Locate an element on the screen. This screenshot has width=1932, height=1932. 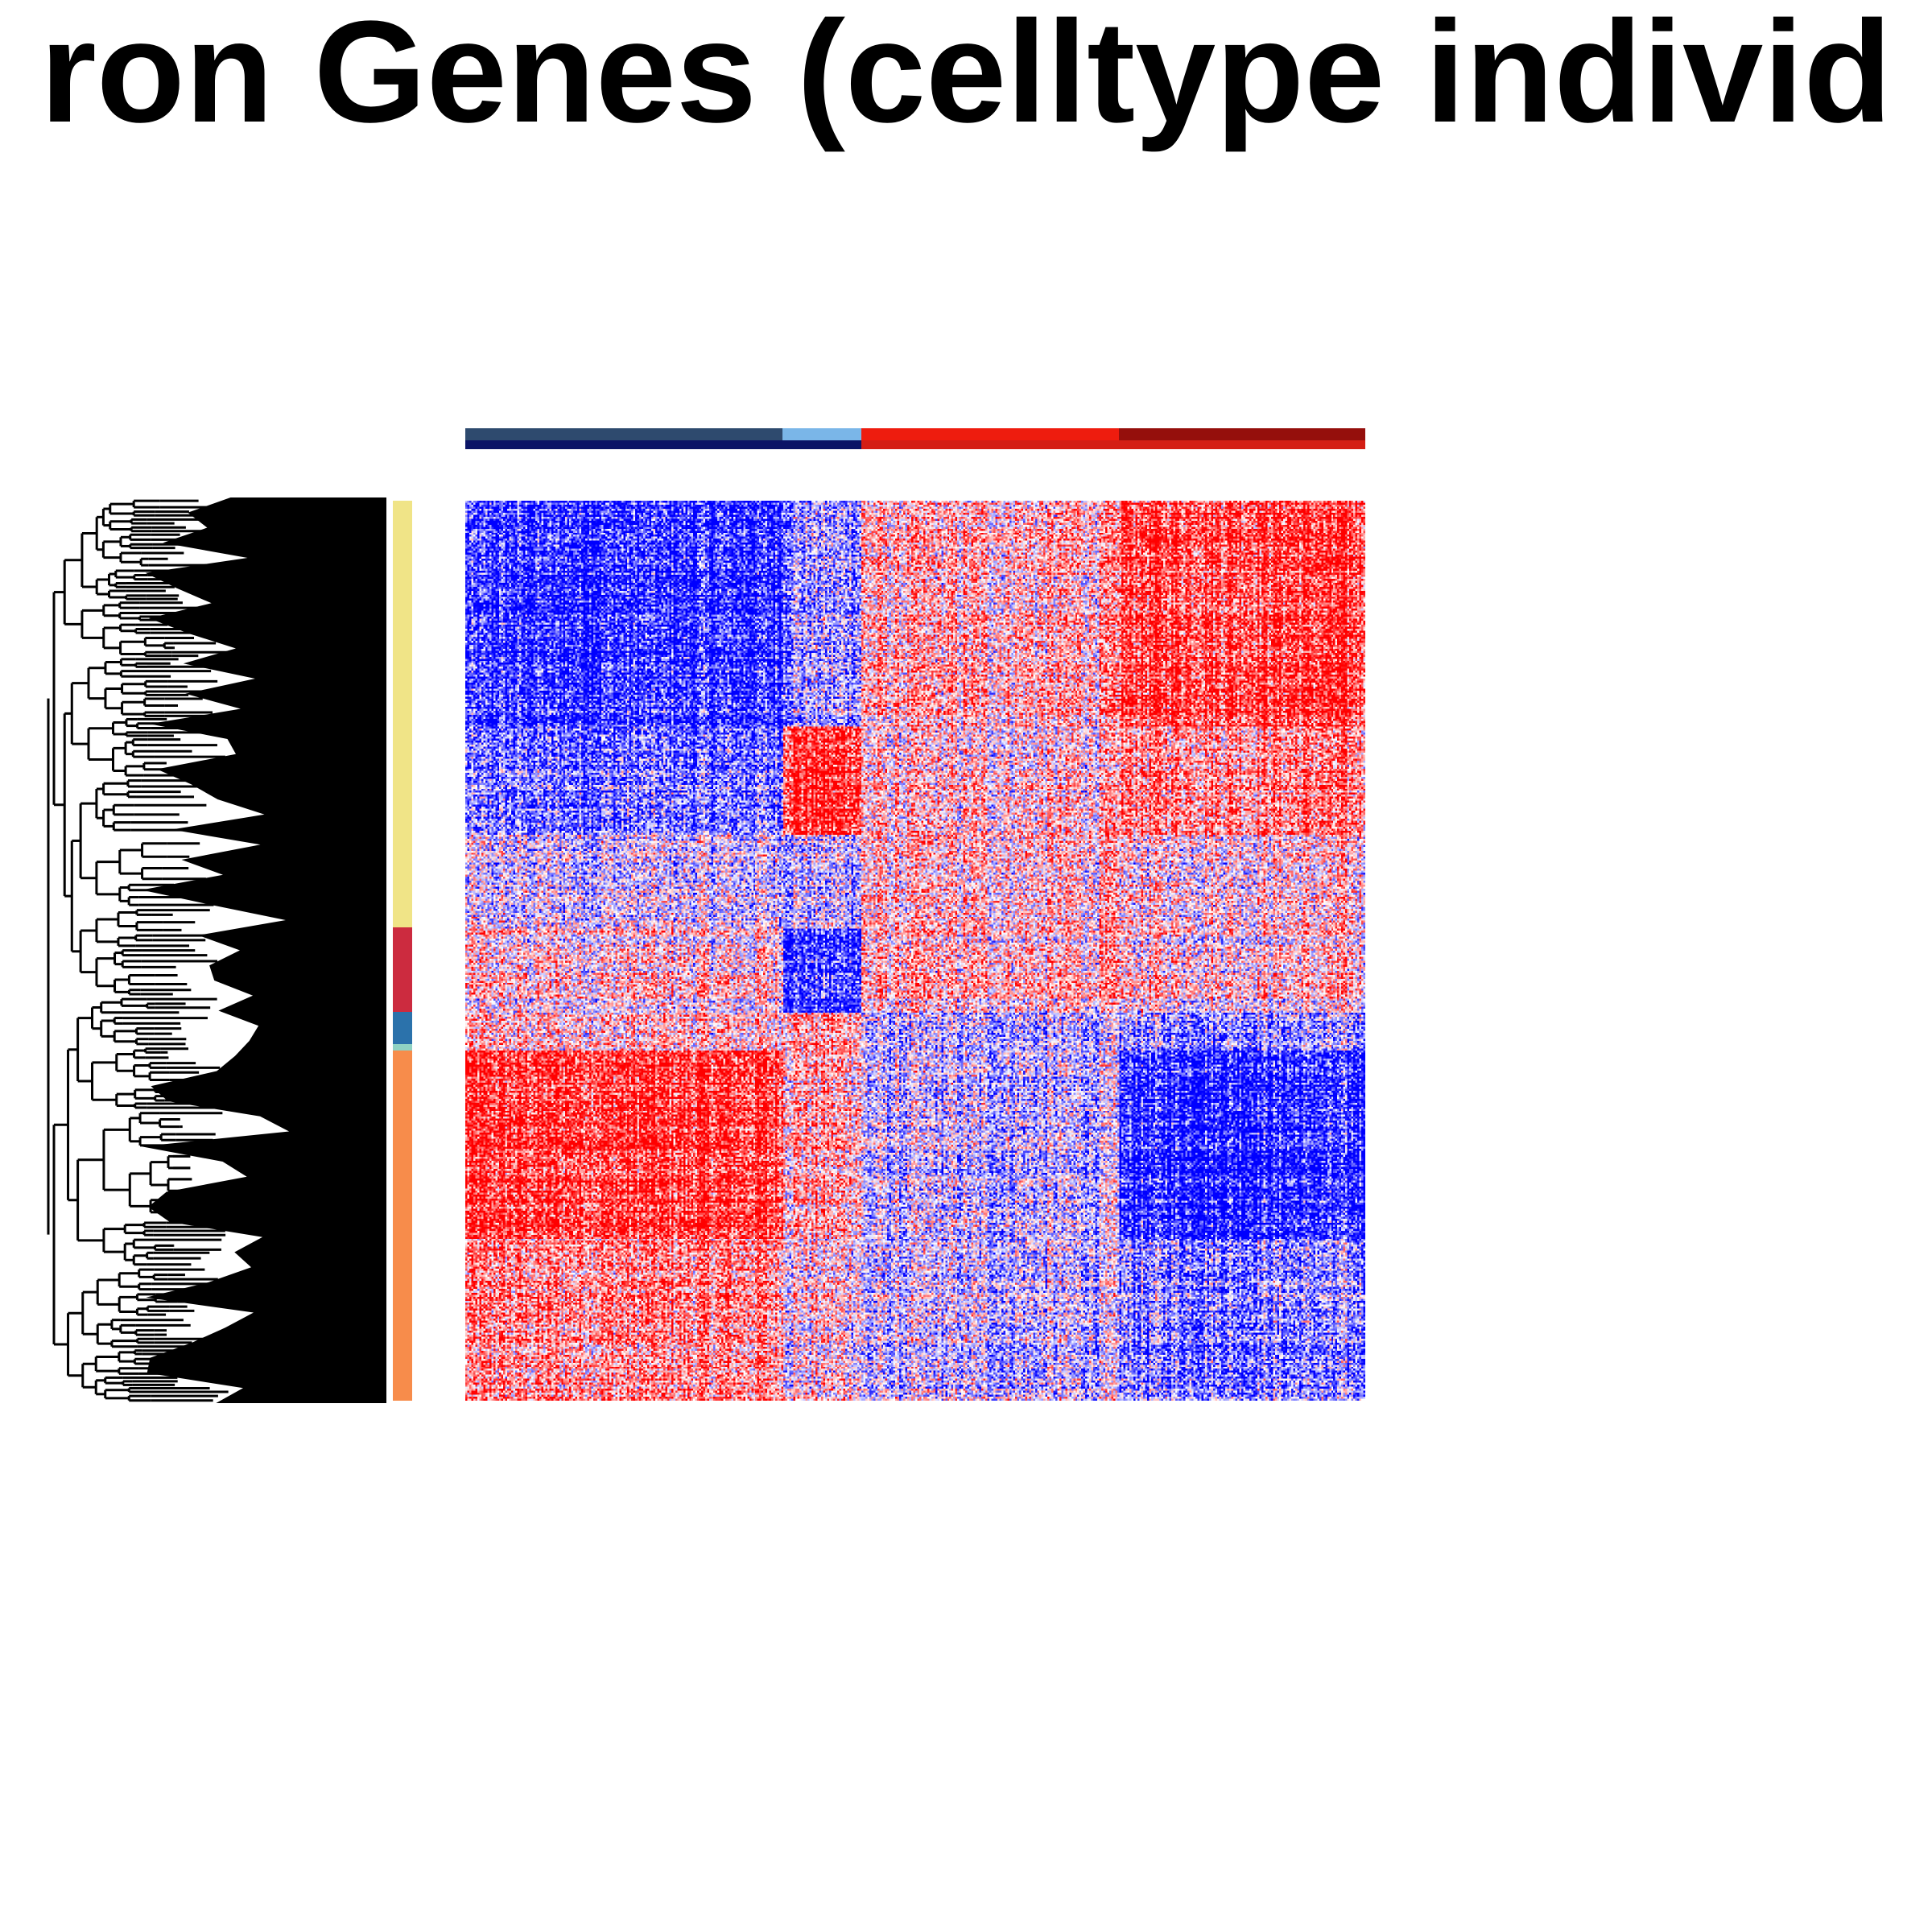
row-dendrogram is located at coordinates (216, 950).